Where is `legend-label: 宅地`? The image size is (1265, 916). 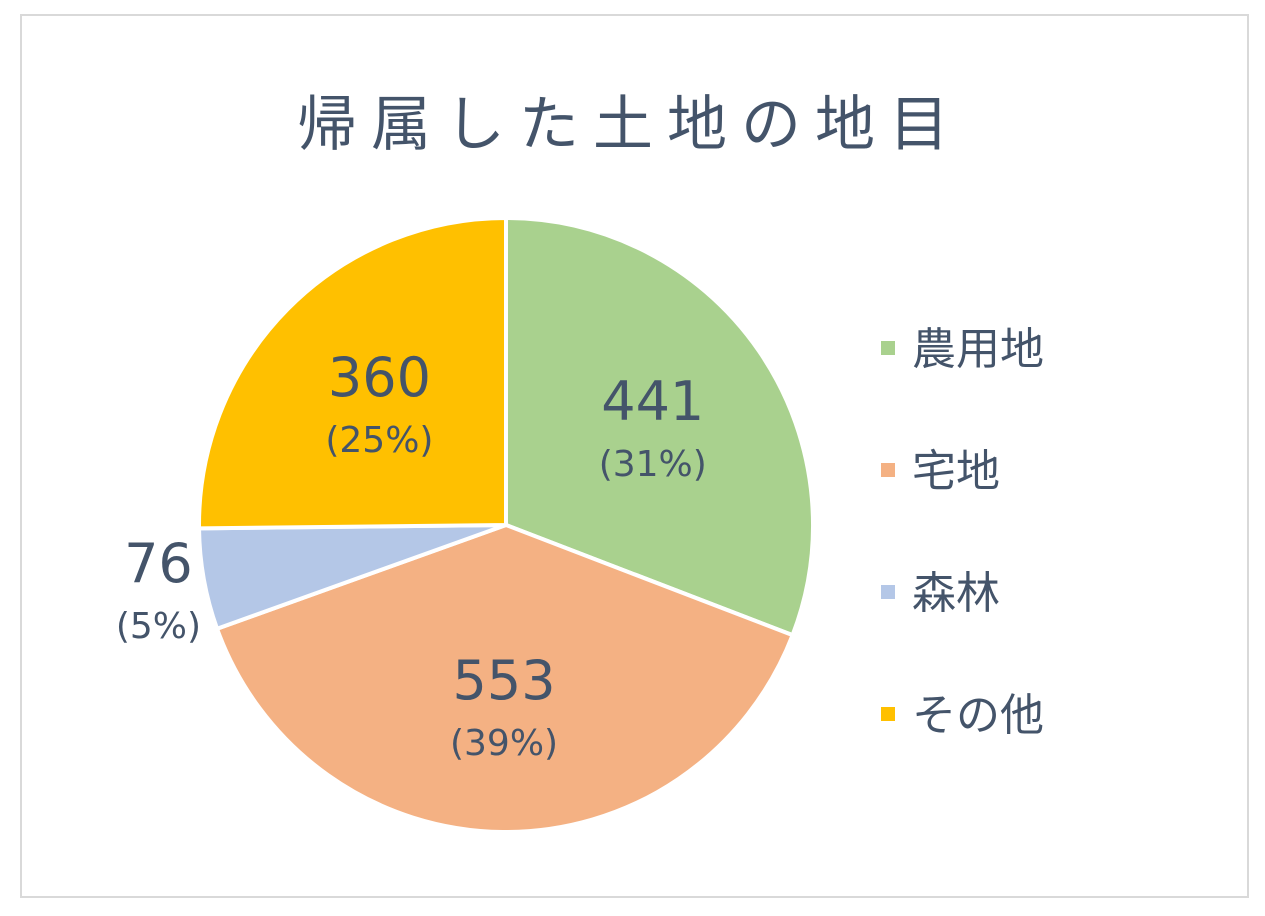
legend-label: 宅地 is located at coordinates (956, 471).